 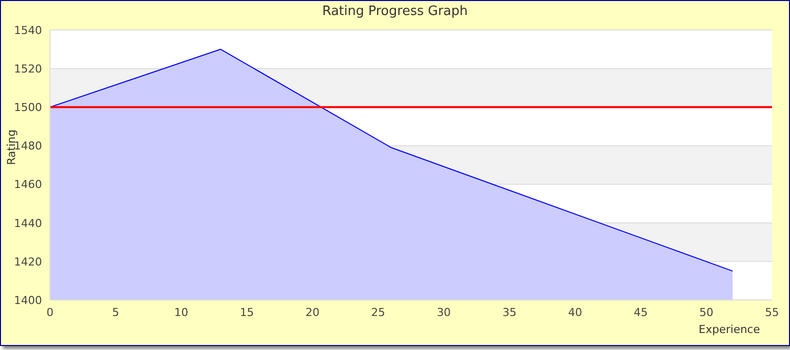 What do you see at coordinates (28, 69) in the screenshot?
I see `y-tick-label: 1520` at bounding box center [28, 69].